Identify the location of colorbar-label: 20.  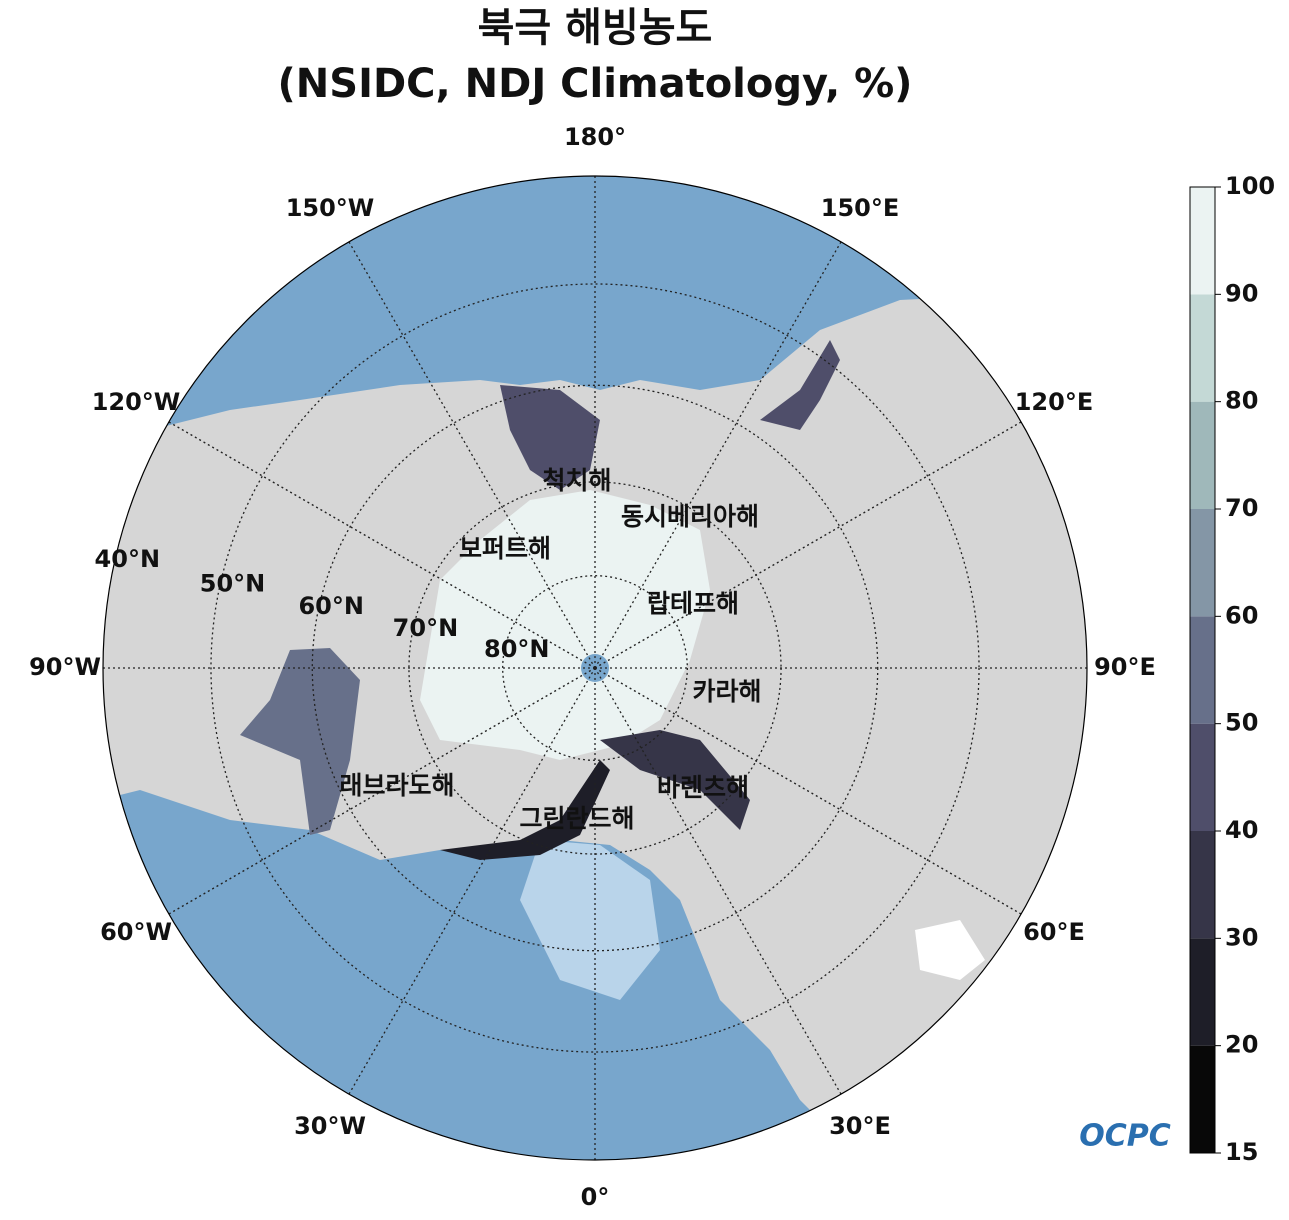
(1241, 1045).